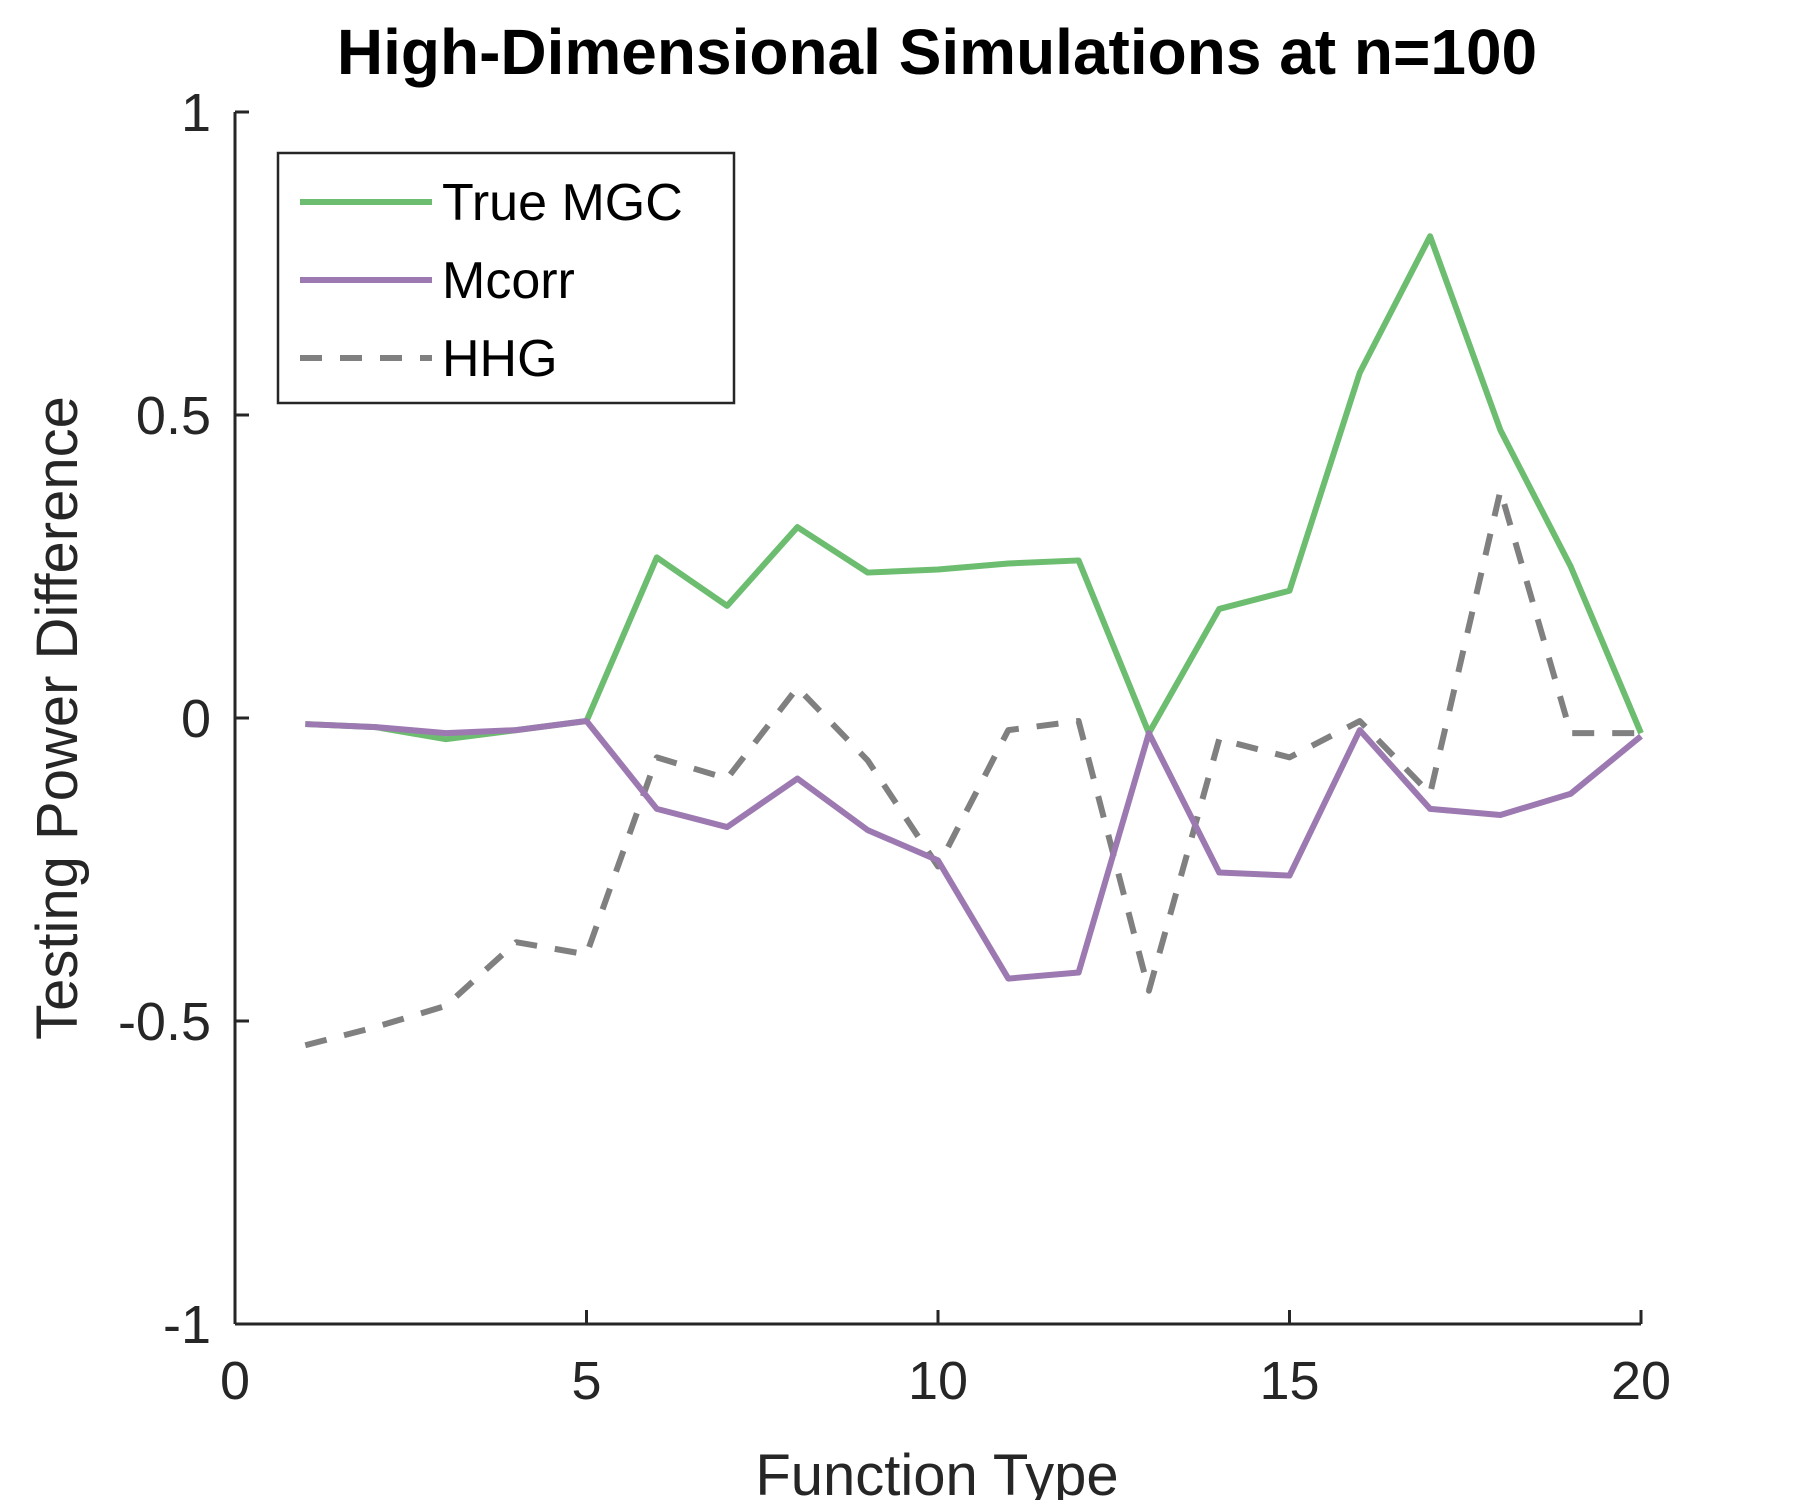 Image resolution: width=1800 pixels, height=1500 pixels. Describe the element at coordinates (936, 1471) in the screenshot. I see `x-axis-label: Function Type` at that location.